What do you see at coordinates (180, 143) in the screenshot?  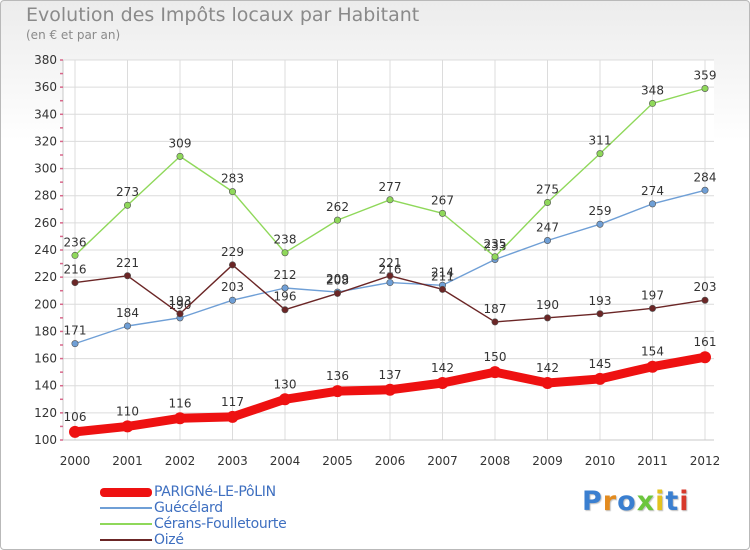 I see `data-label: 309` at bounding box center [180, 143].